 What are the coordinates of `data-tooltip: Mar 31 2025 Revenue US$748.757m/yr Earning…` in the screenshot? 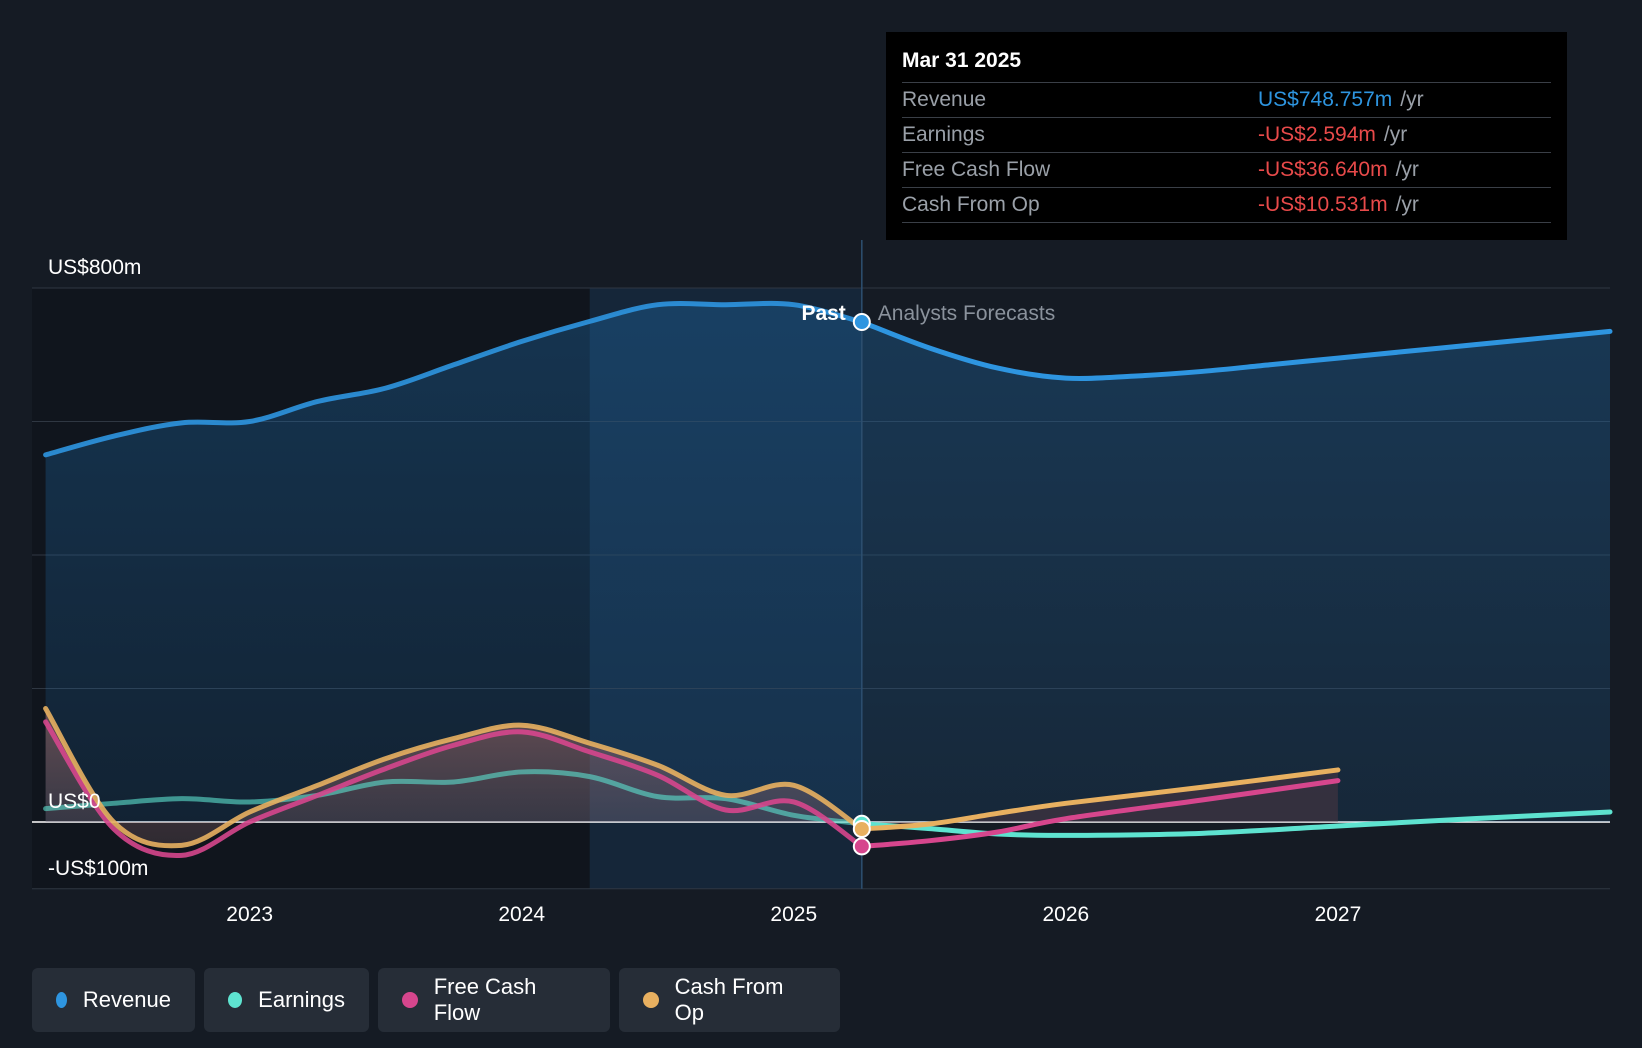 It's located at (1226, 136).